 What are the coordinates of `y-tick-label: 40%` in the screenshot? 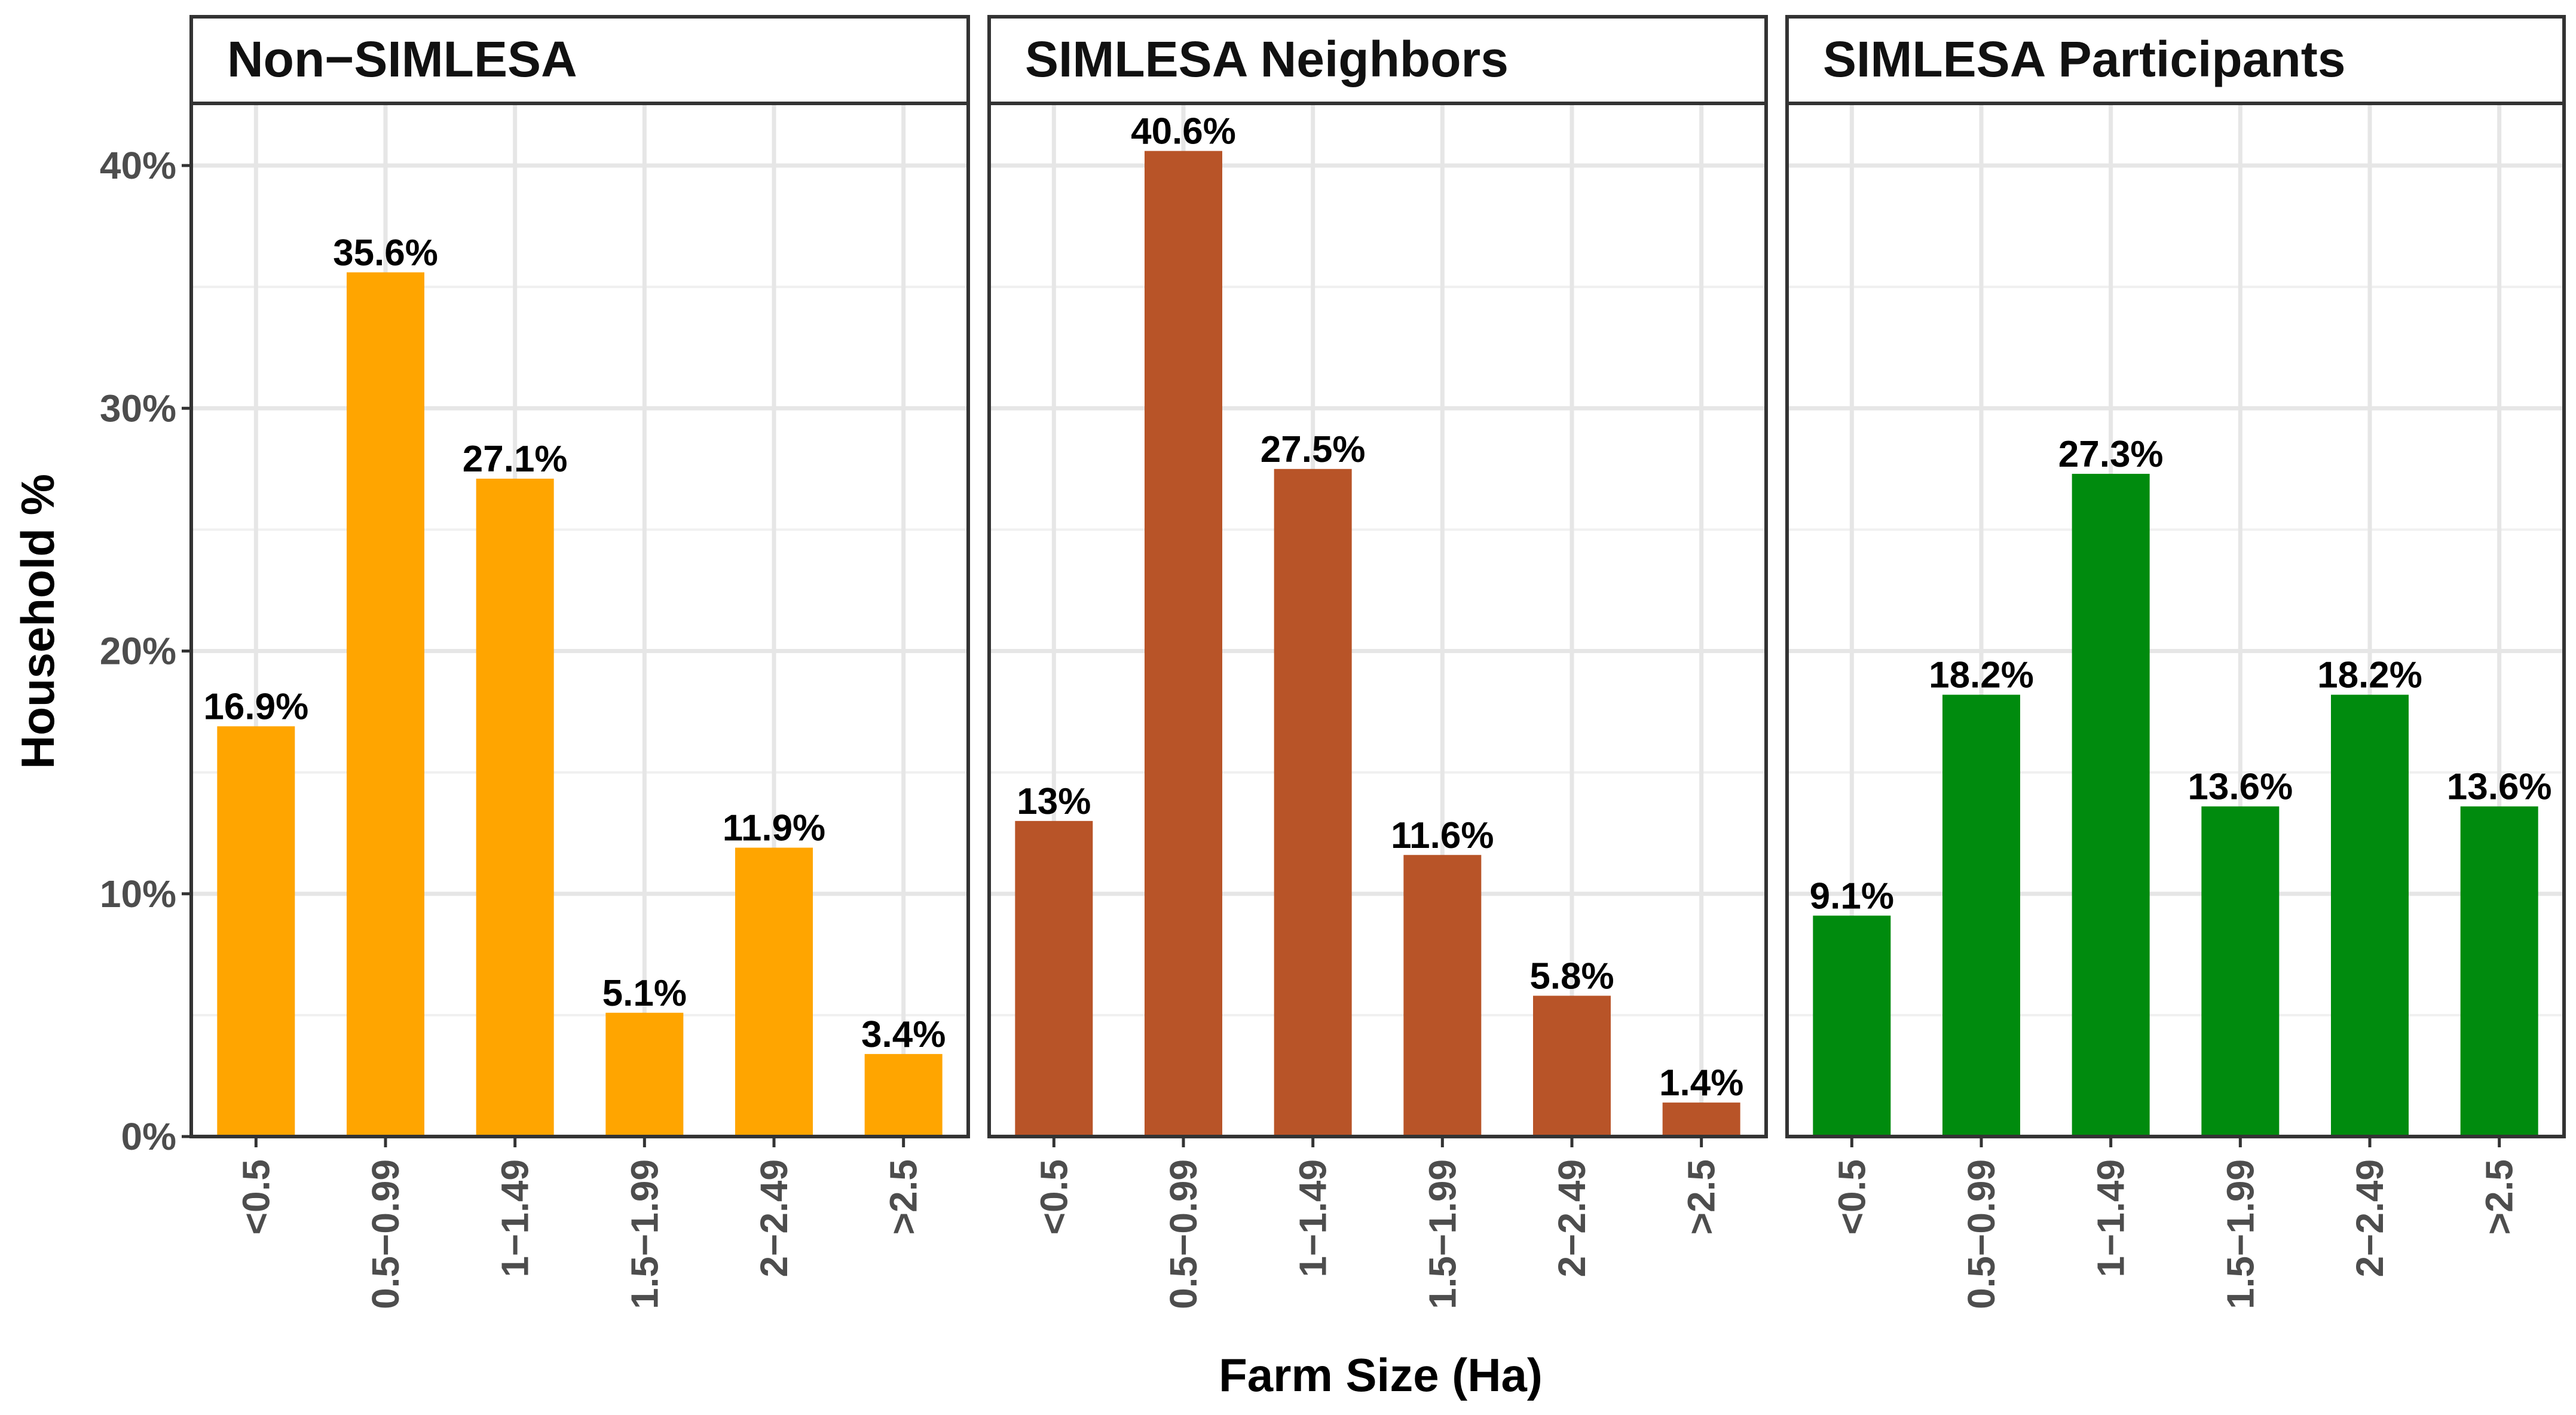 It's located at (138, 165).